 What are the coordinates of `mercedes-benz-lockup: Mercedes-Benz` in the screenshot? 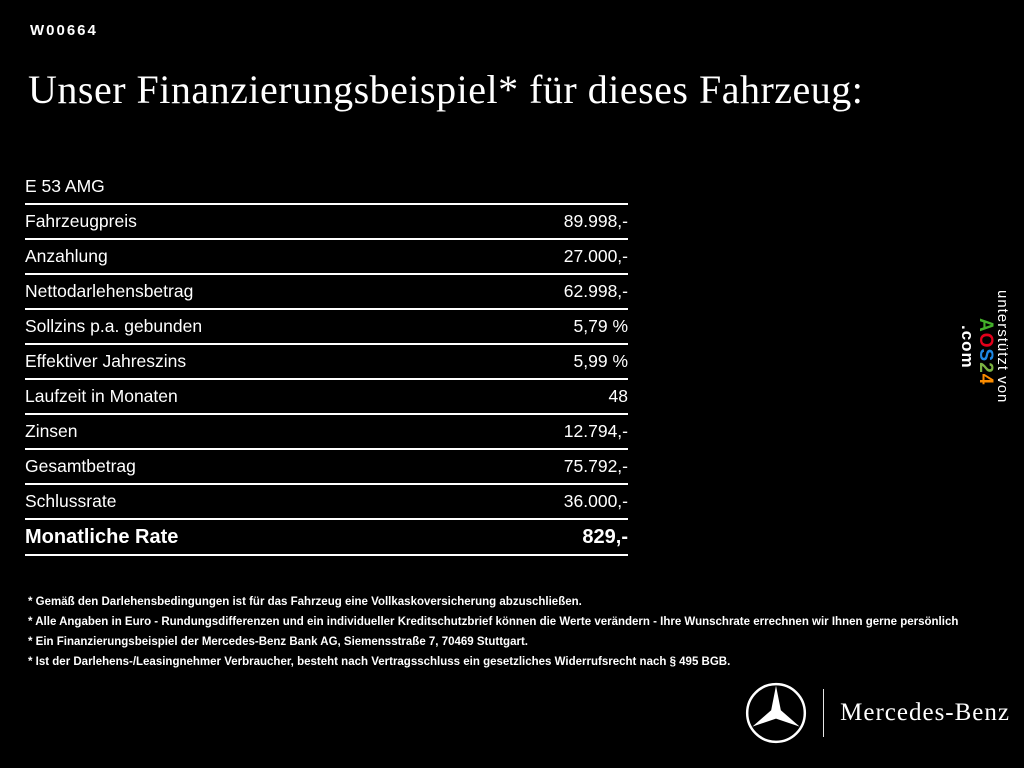 It's located at (877, 713).